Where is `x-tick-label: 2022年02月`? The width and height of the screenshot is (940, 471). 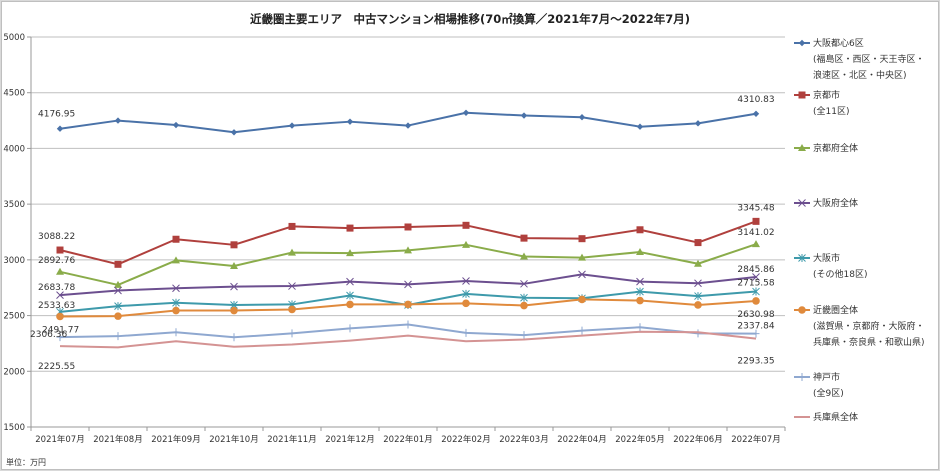 x-tick-label: 2022年02月 is located at coordinates (465, 439).